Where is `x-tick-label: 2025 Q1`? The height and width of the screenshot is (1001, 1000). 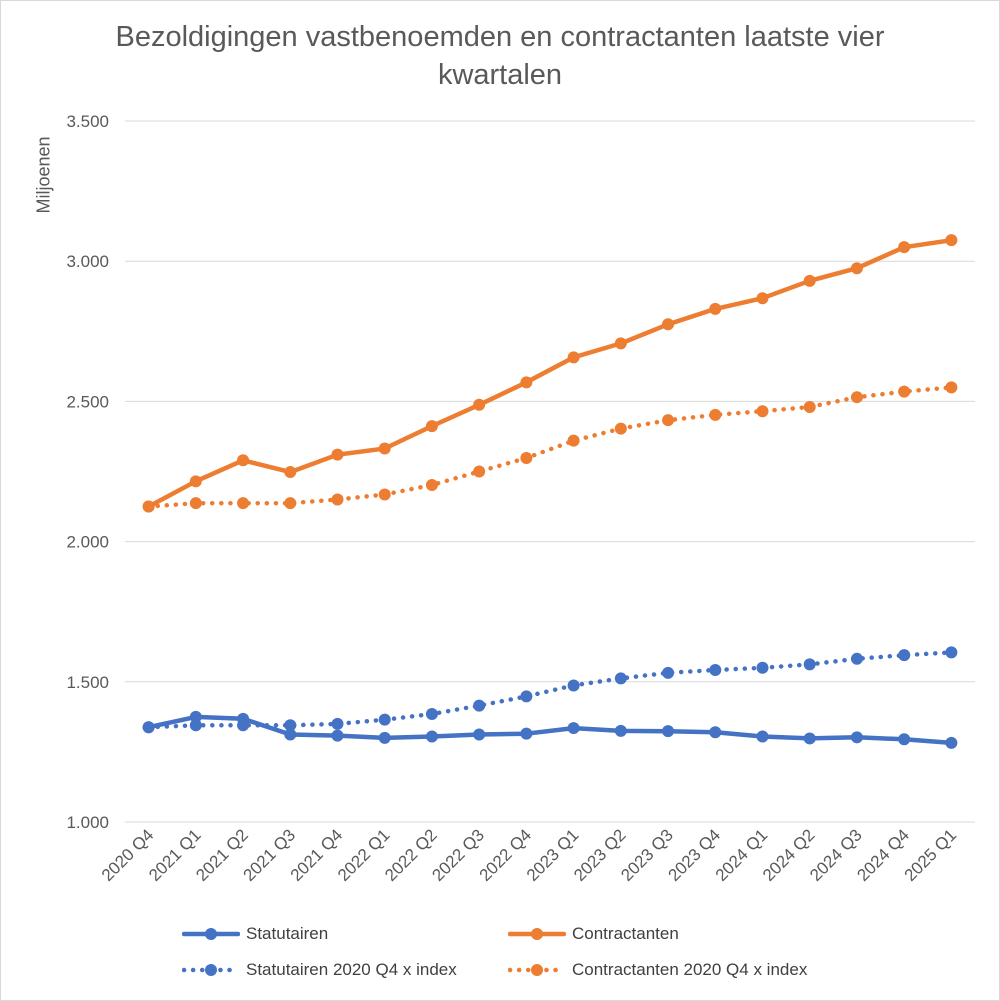
x-tick-label: 2025 Q1 is located at coordinates (931, 855).